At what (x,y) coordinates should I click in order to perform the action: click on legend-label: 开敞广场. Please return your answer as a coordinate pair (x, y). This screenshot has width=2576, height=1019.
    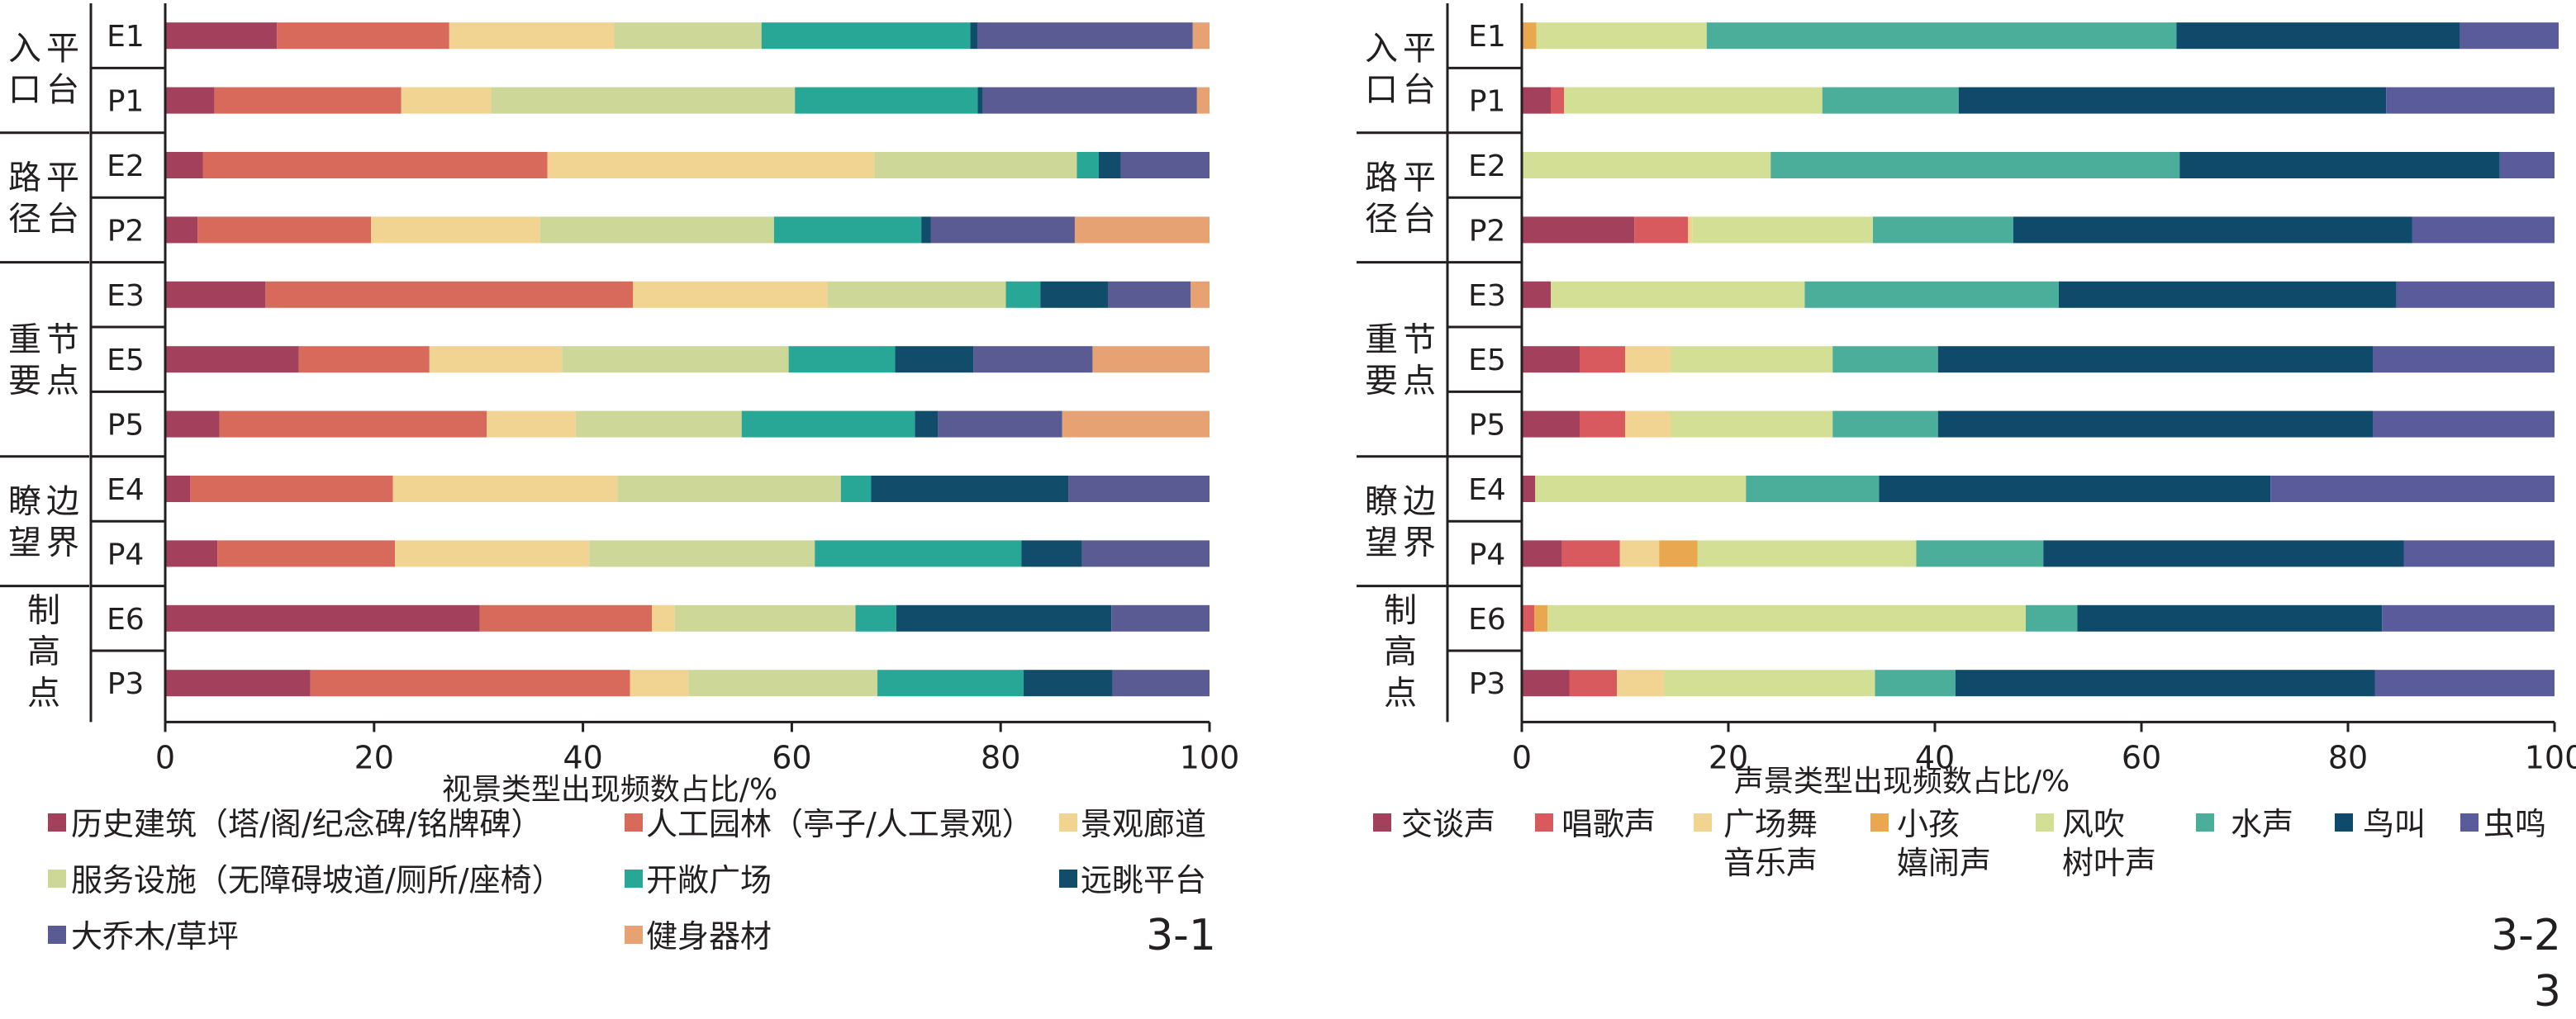
    Looking at the image, I should click on (709, 880).